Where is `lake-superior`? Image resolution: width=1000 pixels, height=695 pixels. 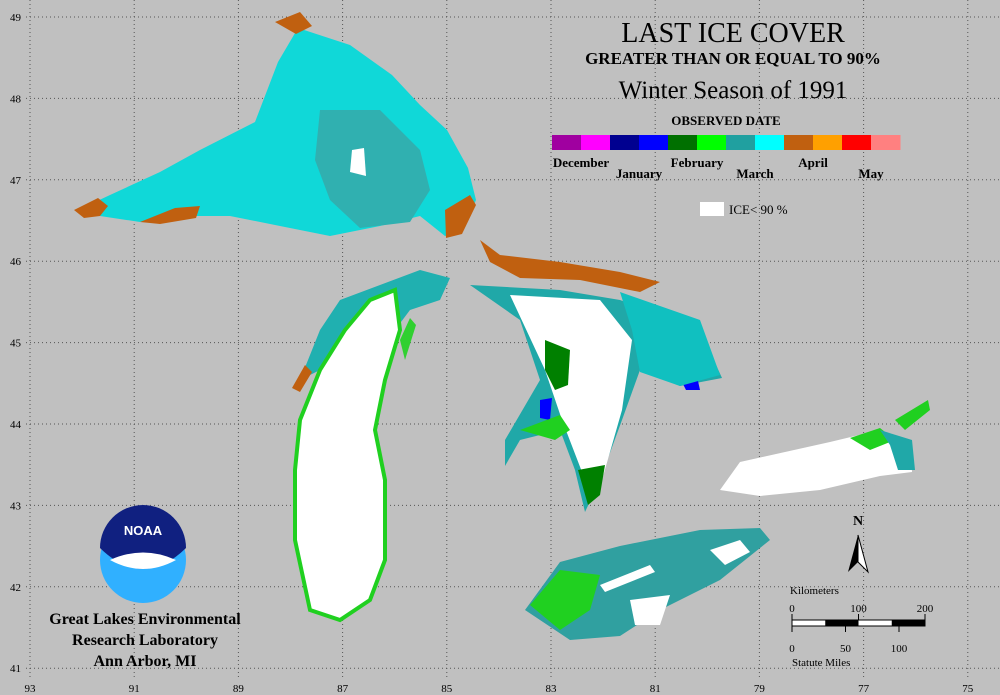 lake-superior is located at coordinates (275, 125).